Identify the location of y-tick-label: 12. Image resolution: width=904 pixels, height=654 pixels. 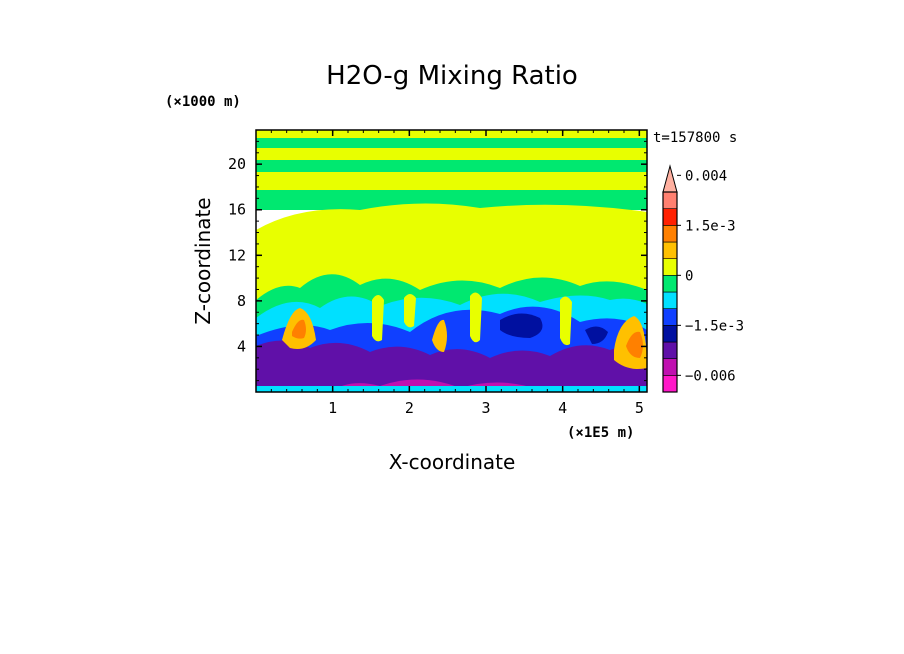
(237, 255).